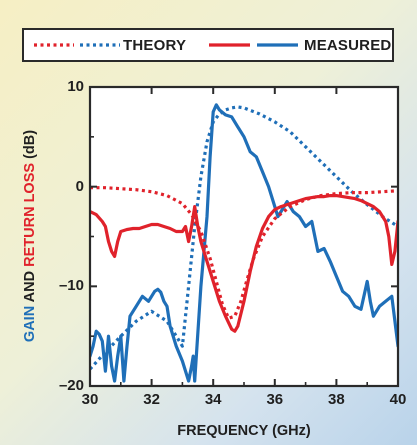 The height and width of the screenshot is (445, 417). What do you see at coordinates (75, 86) in the screenshot?
I see `y-tick-label: 10` at bounding box center [75, 86].